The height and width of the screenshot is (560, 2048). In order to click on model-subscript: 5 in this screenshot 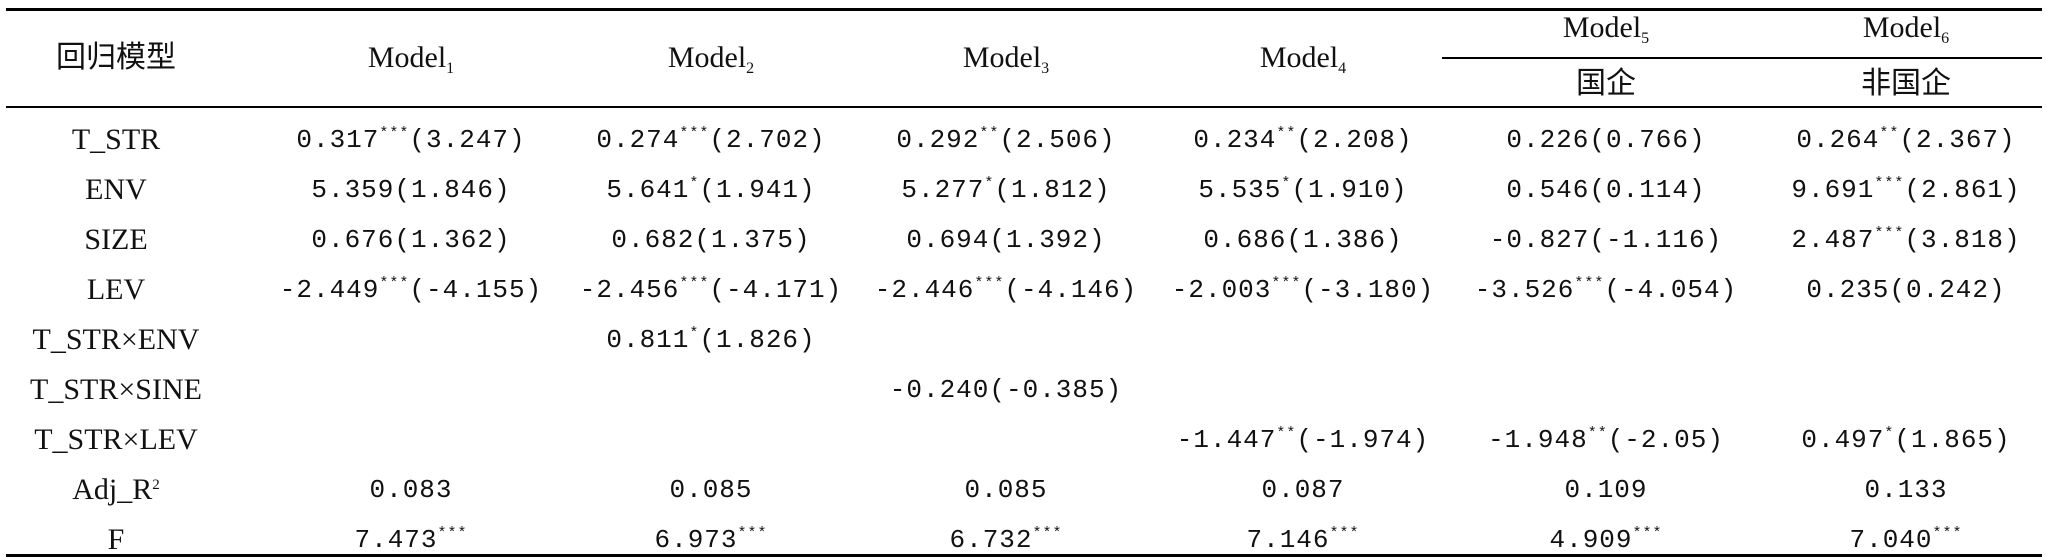, I will do `click(1645, 38)`.